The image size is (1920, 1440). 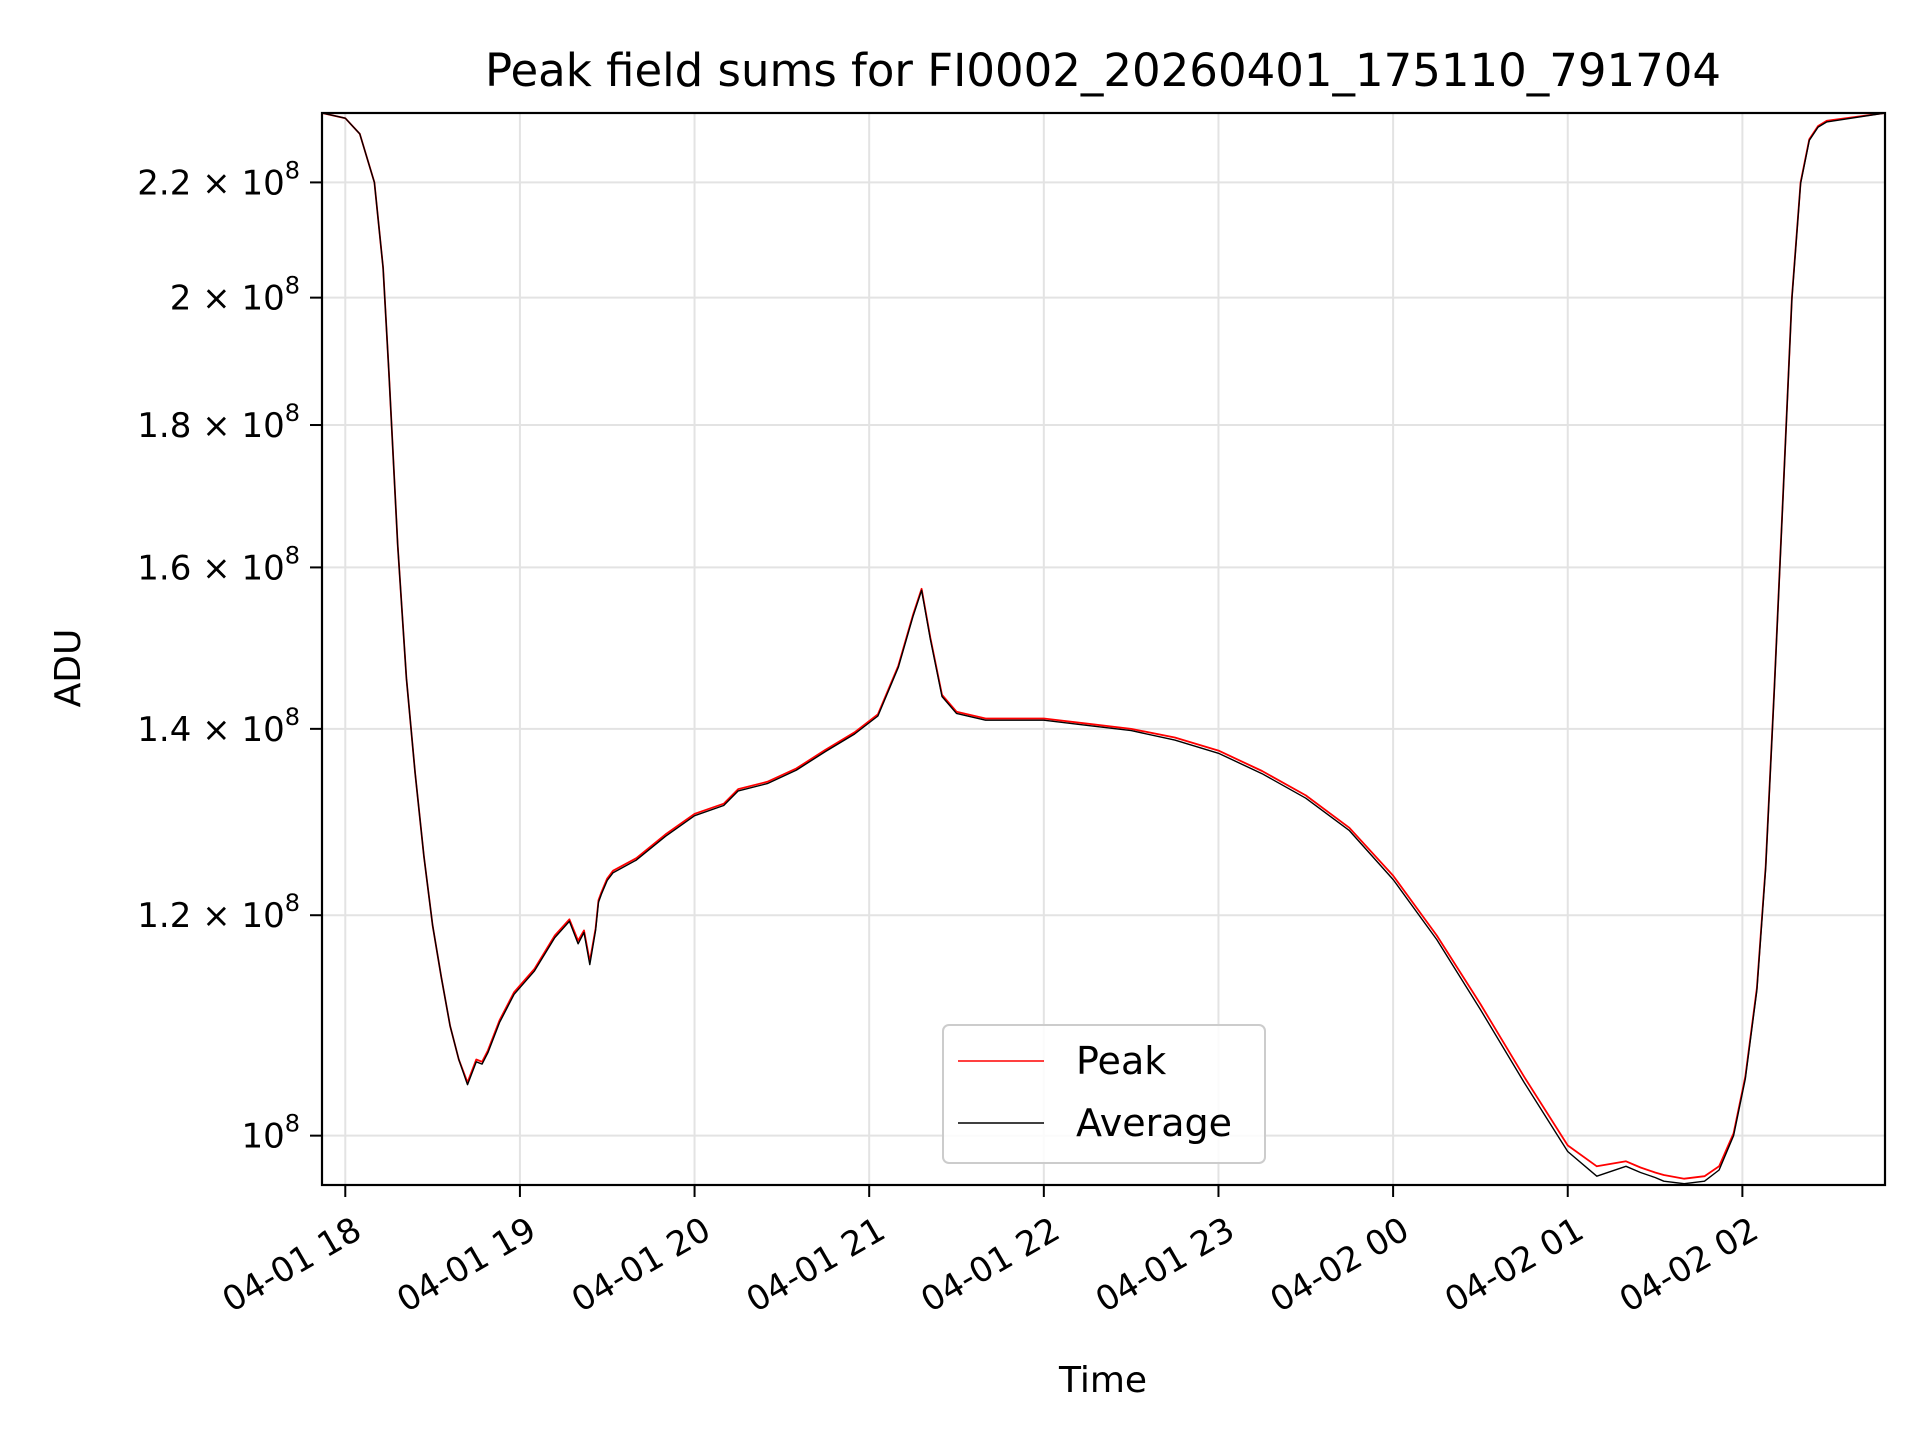 I want to click on y-tick-label: 1.6 × 10⁸, so click(x=218, y=564).